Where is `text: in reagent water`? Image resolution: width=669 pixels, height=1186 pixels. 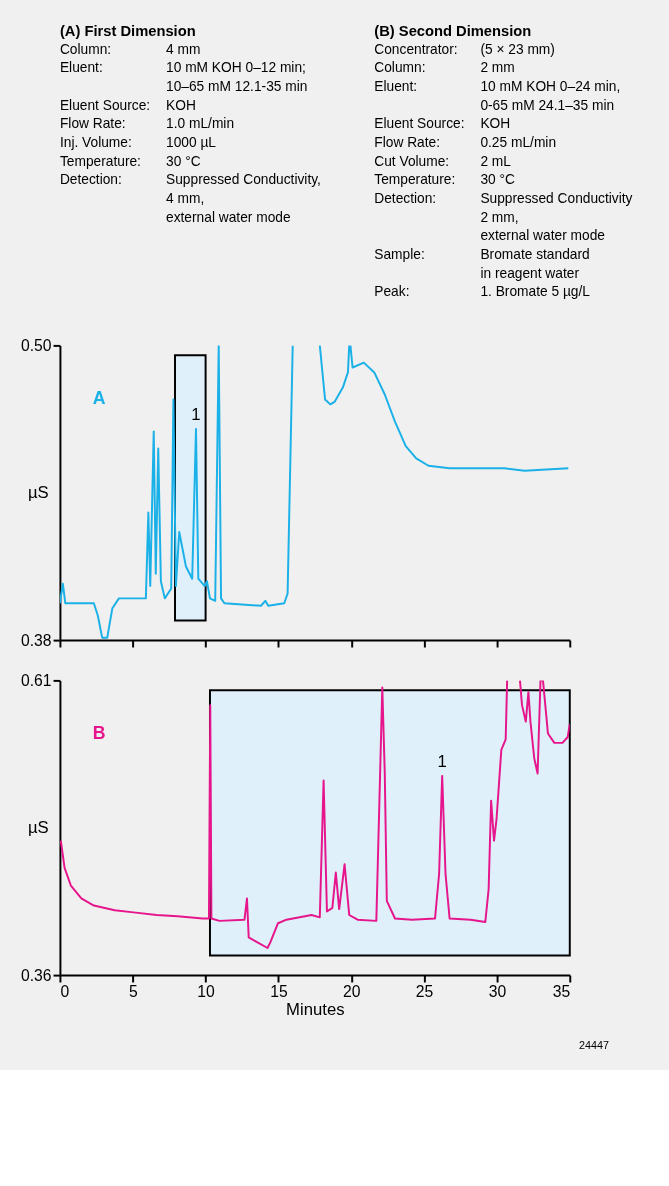
text: in reagent water is located at coordinates (530, 273).